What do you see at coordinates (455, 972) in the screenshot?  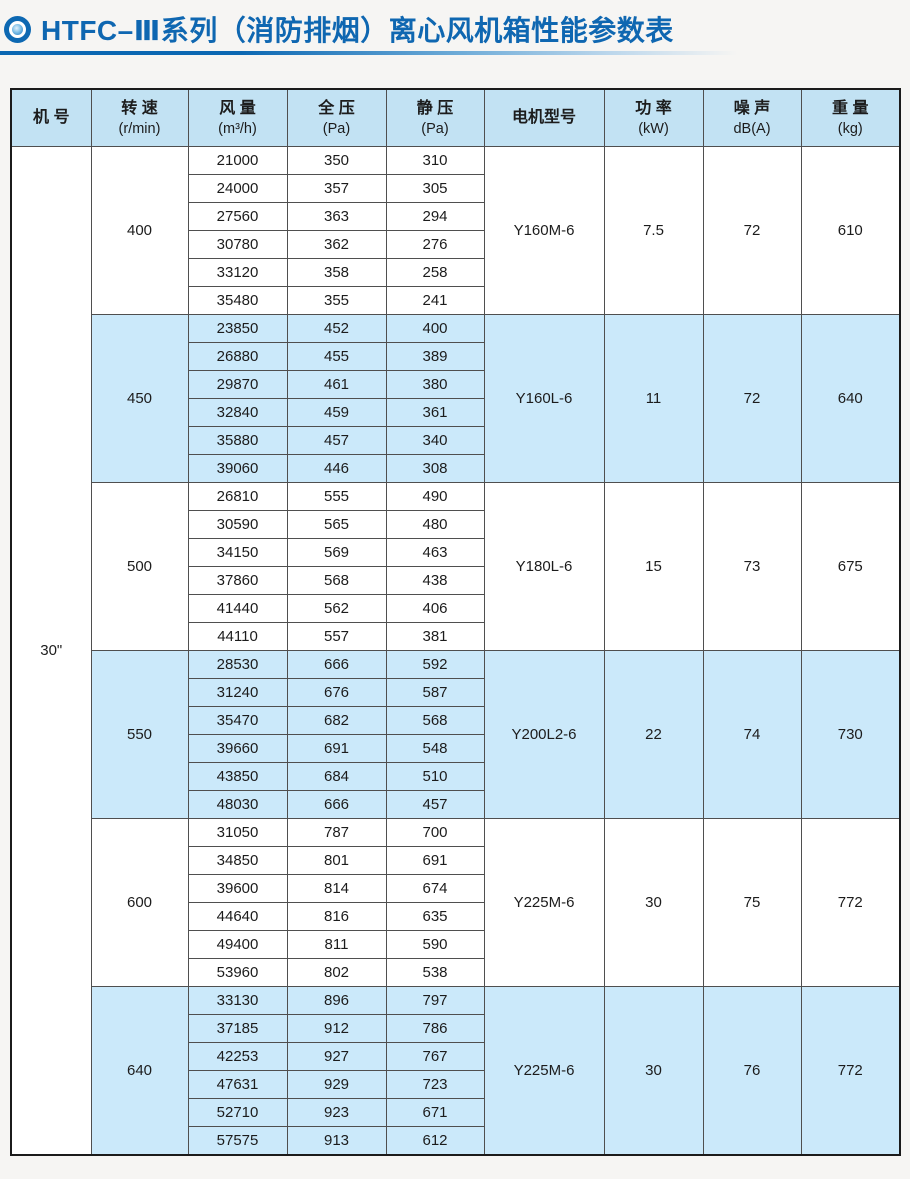 I see `data-row: 53960 802 538` at bounding box center [455, 972].